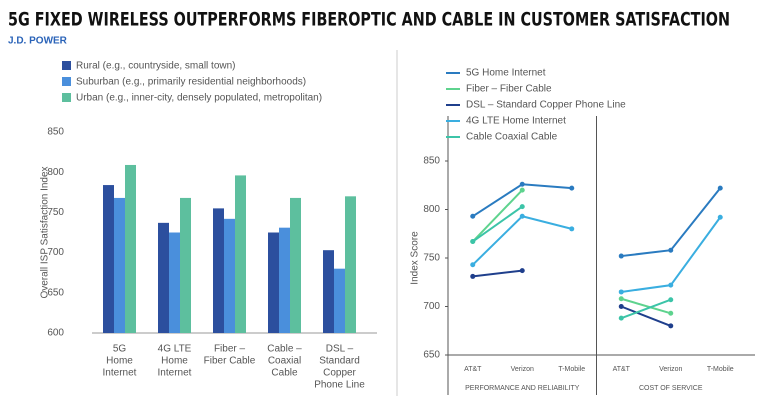 Image resolution: width=768 pixels, height=401 pixels. I want to click on x-tick-label: DSL –, so click(340, 349).